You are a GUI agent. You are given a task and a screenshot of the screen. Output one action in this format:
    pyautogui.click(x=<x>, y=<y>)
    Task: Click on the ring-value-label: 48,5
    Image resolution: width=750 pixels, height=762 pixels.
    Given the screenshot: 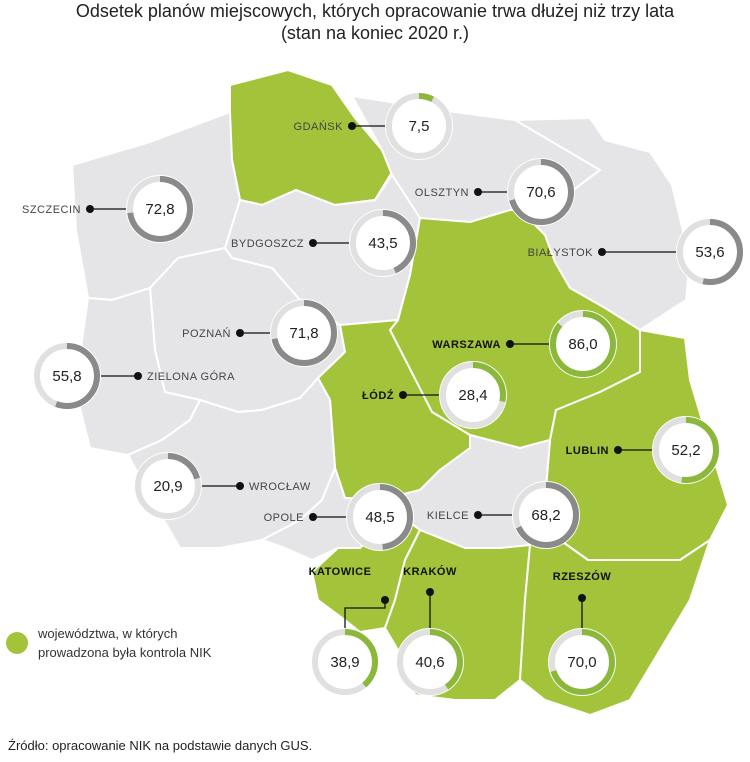 What is the action you would take?
    pyautogui.click(x=379, y=517)
    